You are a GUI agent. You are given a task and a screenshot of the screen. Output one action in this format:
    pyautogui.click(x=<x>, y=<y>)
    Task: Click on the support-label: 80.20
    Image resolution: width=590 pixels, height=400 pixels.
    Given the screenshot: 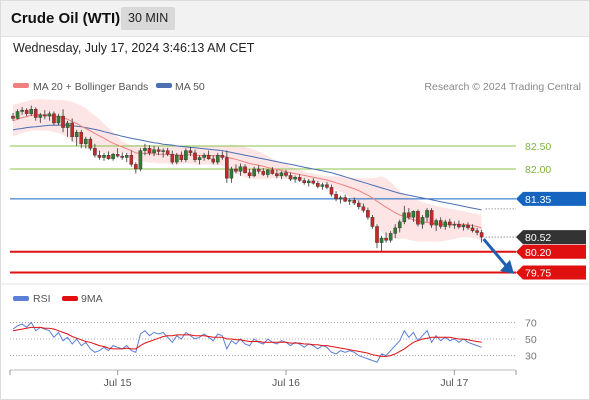 What is the action you would take?
    pyautogui.click(x=538, y=253)
    